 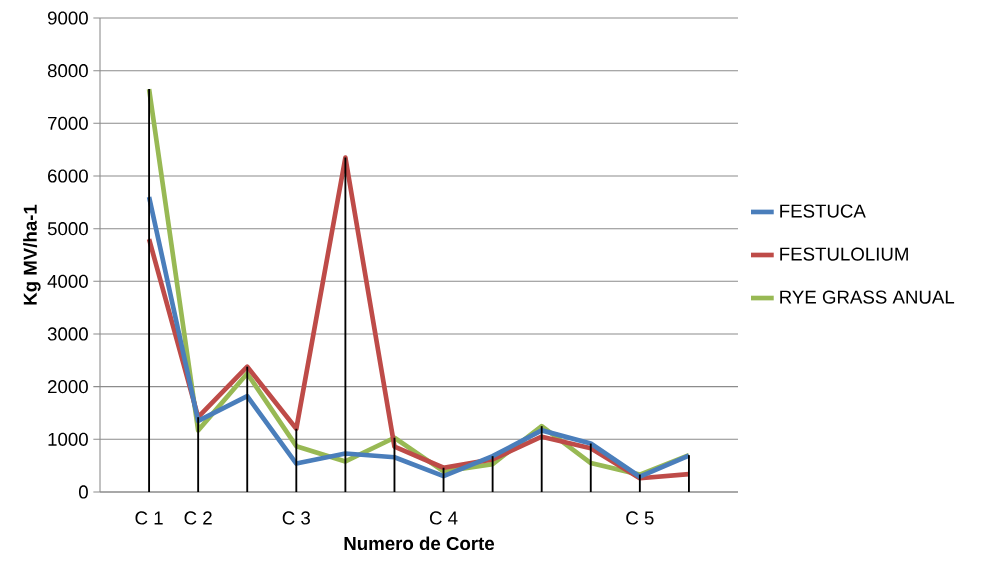 I want to click on legend-label: FESTULOLIUM, so click(x=844, y=254).